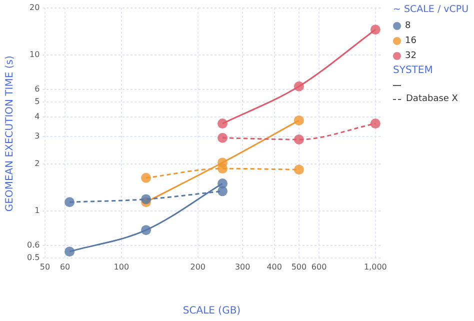 This screenshot has height=321, width=474. What do you see at coordinates (35, 54) in the screenshot?
I see `y-tick-label: 10` at bounding box center [35, 54].